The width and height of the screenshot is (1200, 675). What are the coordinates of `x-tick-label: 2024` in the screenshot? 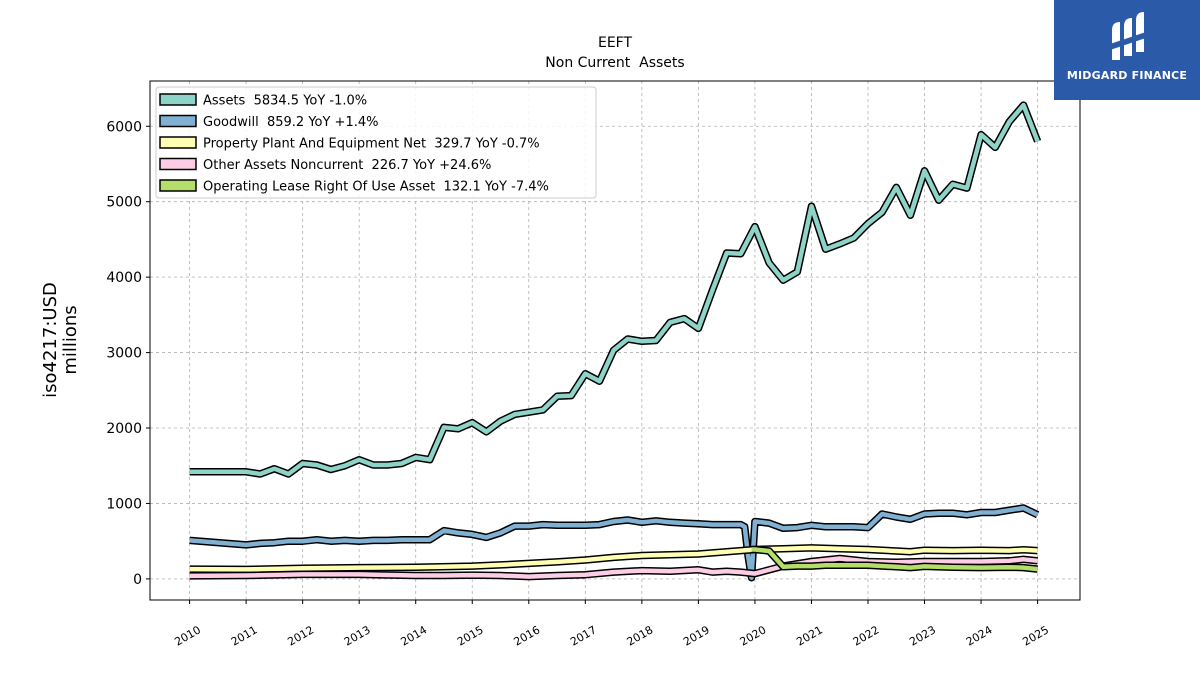 It's located at (979, 635).